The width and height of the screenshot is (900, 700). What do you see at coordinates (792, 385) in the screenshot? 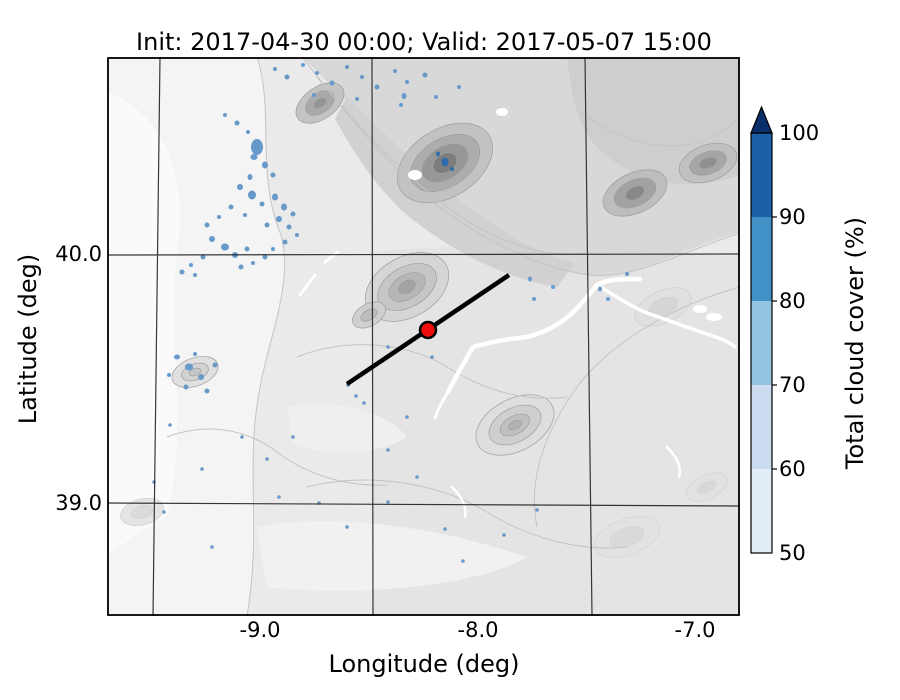
I see `cbar-tick-70: 70` at bounding box center [792, 385].